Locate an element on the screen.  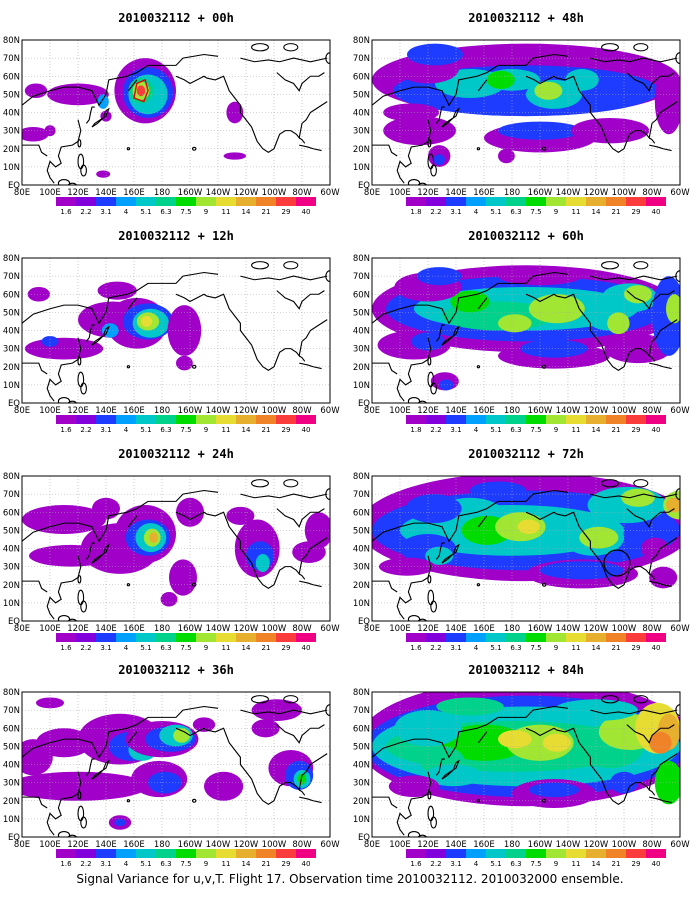
y-tick-label: 80N is located at coordinates (361, 259).